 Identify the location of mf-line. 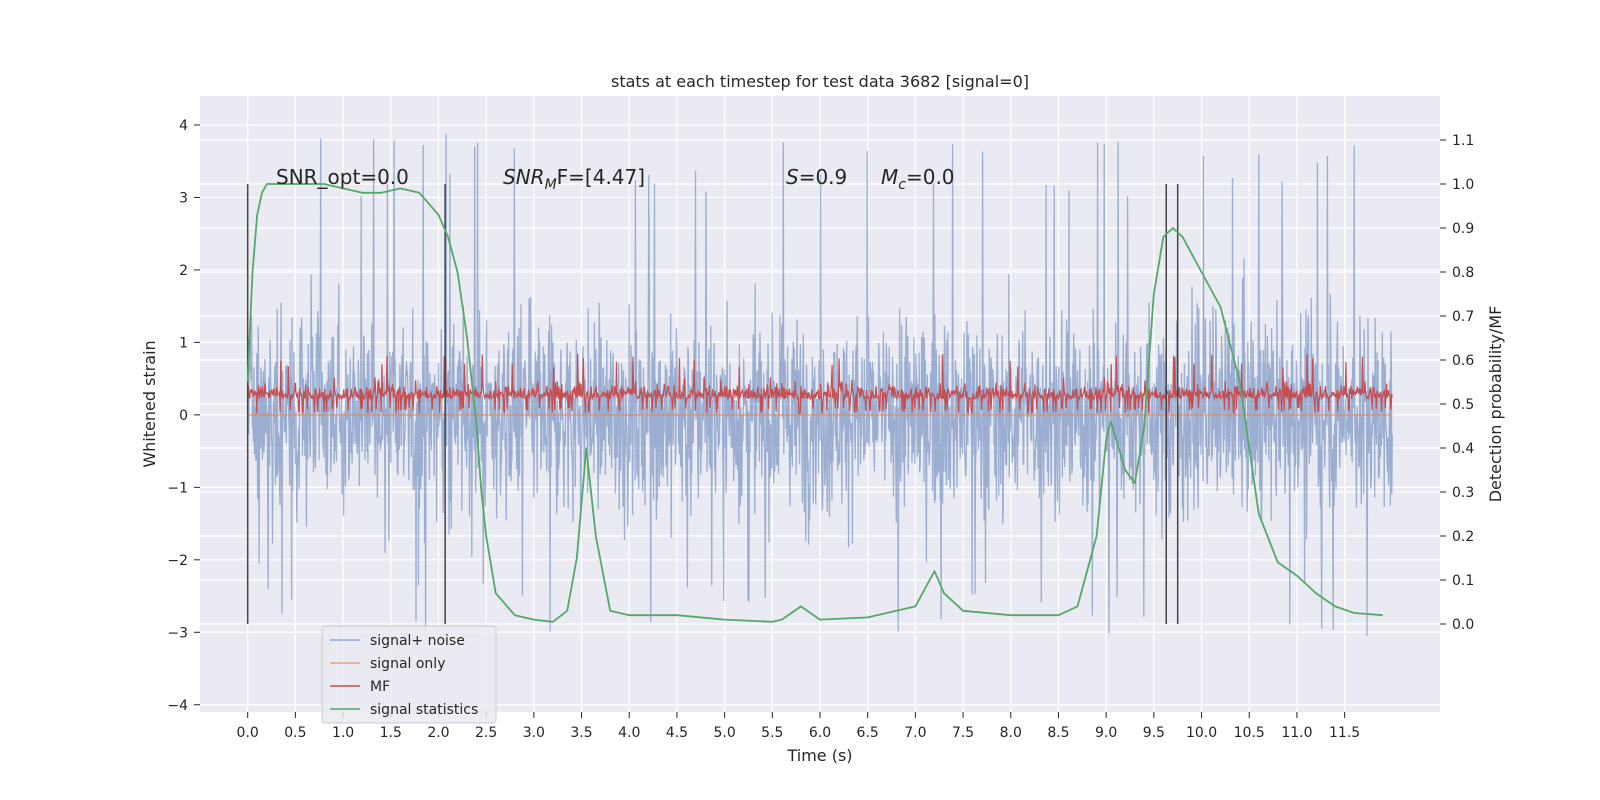
(820, 384).